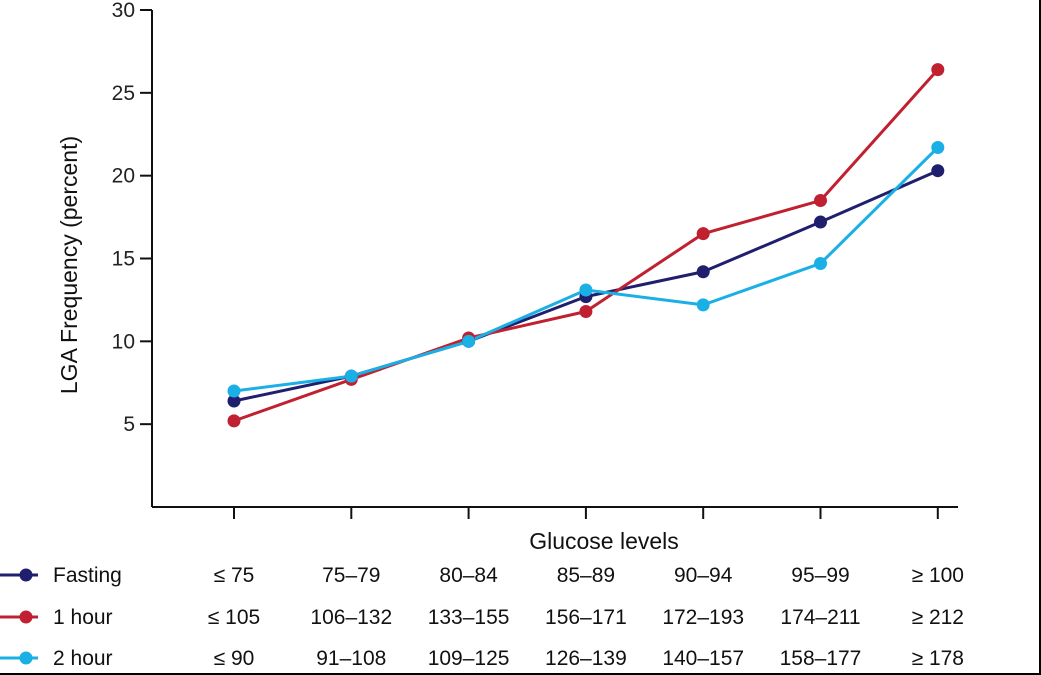 This screenshot has height=675, width=1041. What do you see at coordinates (938, 575) in the screenshot?
I see `category-label: ≥ 100` at bounding box center [938, 575].